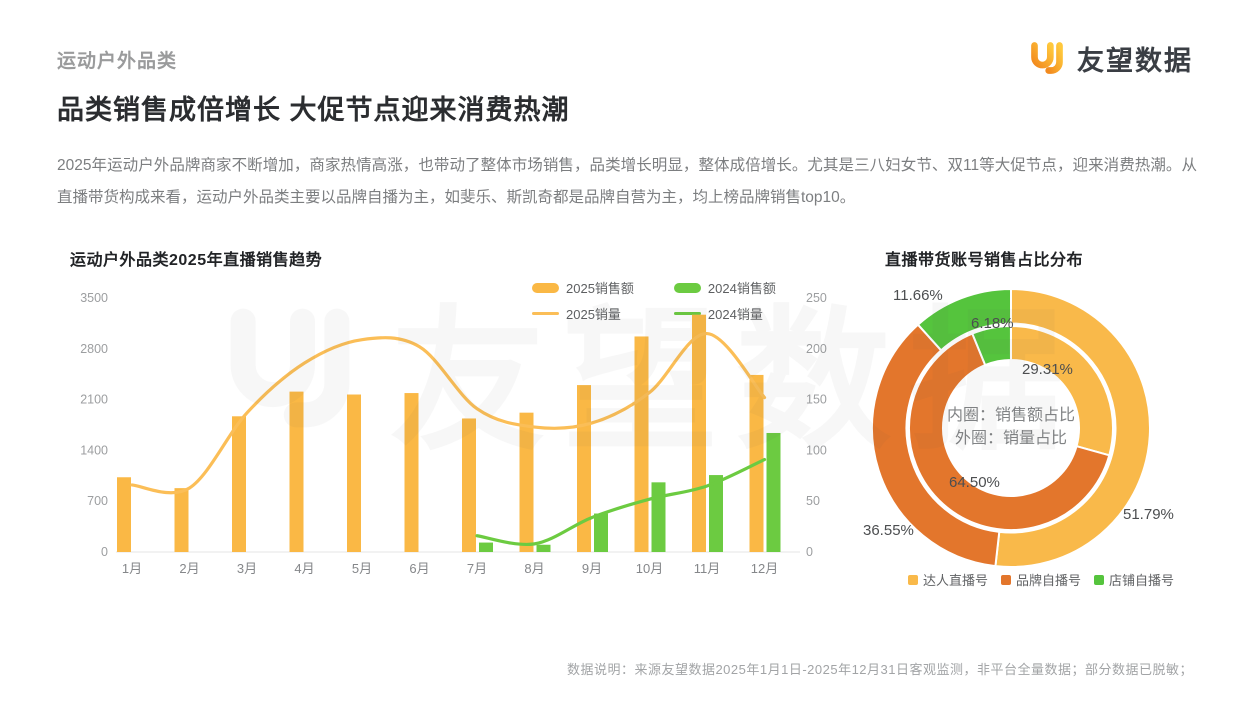 This screenshot has width=1250, height=703. Describe the element at coordinates (97, 501) in the screenshot. I see `svg-text: 700` at that location.